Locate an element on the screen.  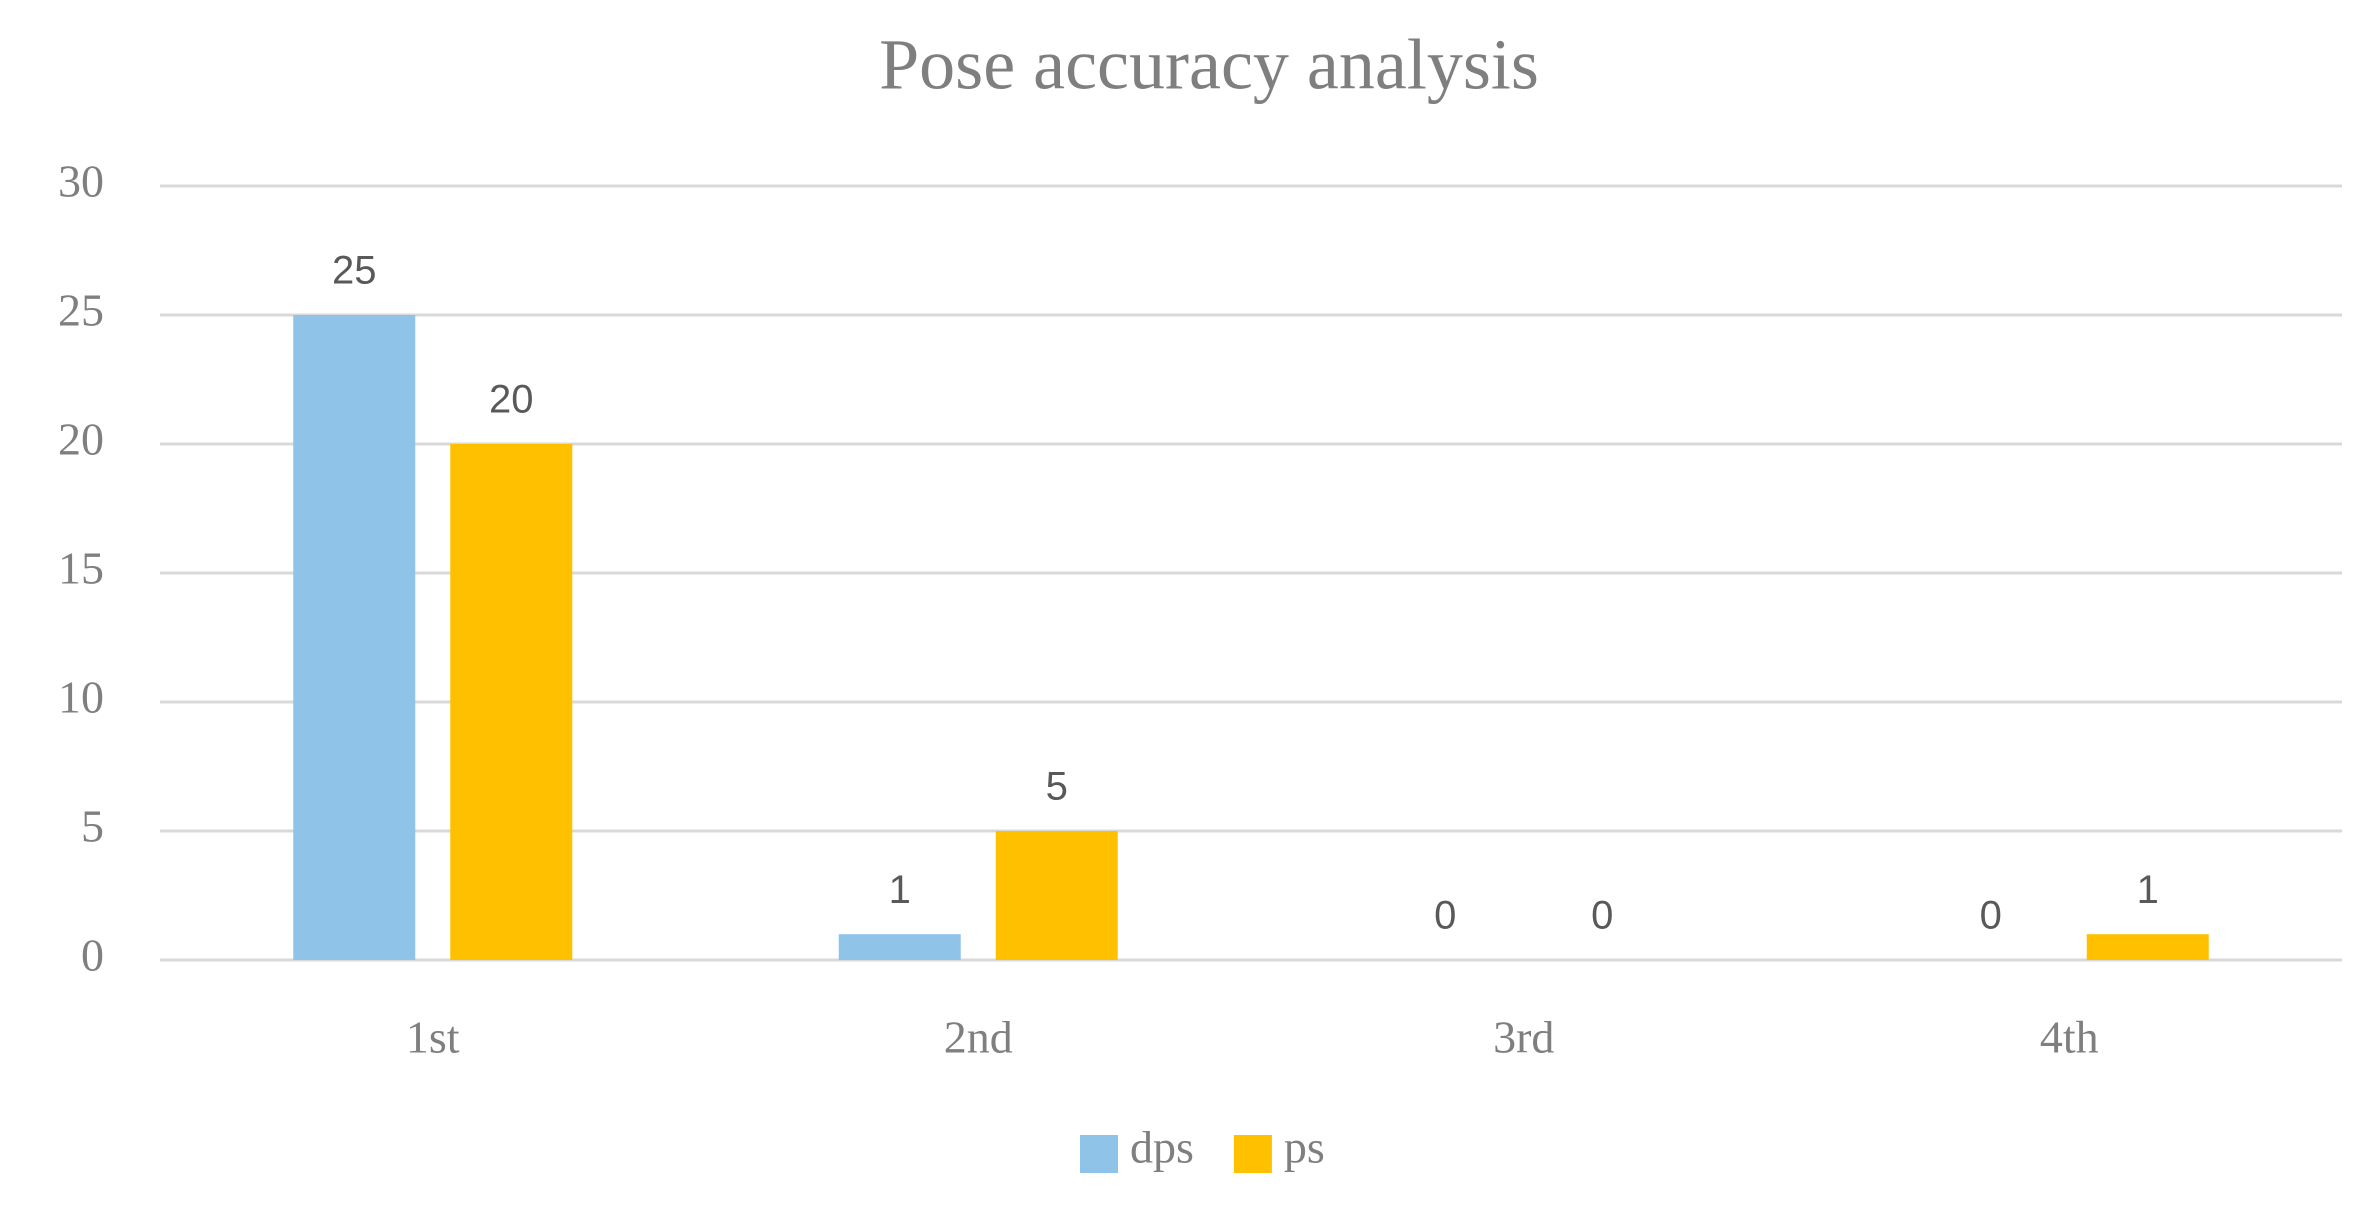
y-tick-label: 0 is located at coordinates (92, 955).